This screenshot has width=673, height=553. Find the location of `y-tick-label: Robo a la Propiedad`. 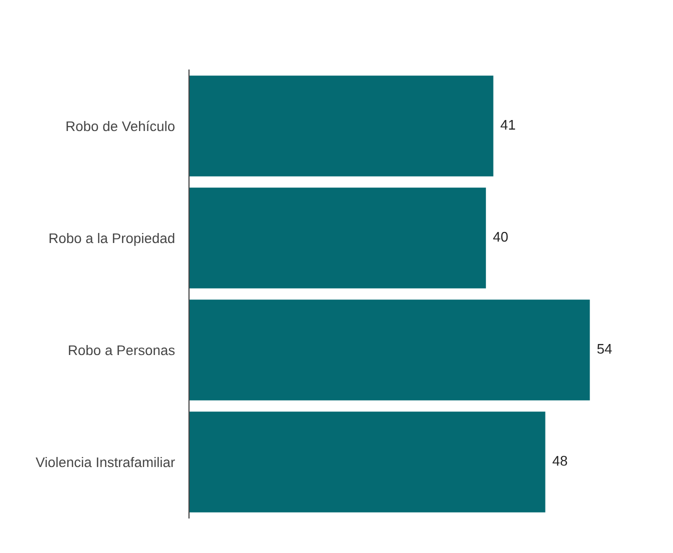

y-tick-label: Robo a la Propiedad is located at coordinates (112, 239).